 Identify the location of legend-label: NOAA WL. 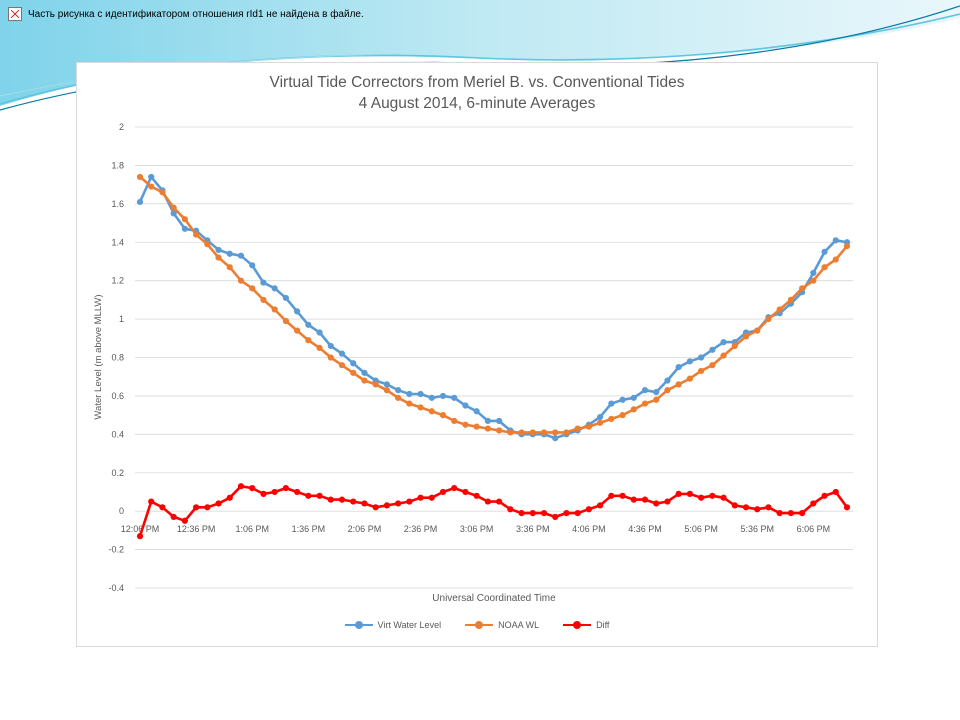
(519, 625).